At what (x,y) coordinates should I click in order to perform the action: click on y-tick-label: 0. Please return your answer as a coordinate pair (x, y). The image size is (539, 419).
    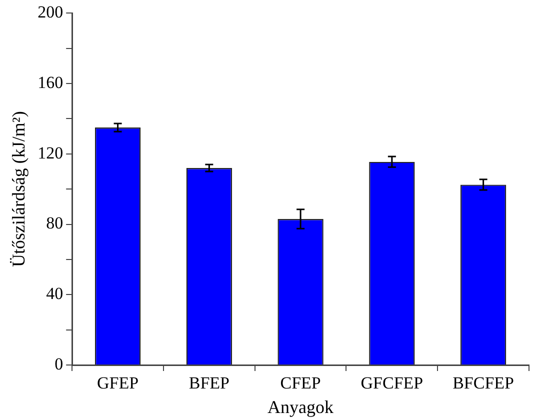
    Looking at the image, I should click on (59, 364).